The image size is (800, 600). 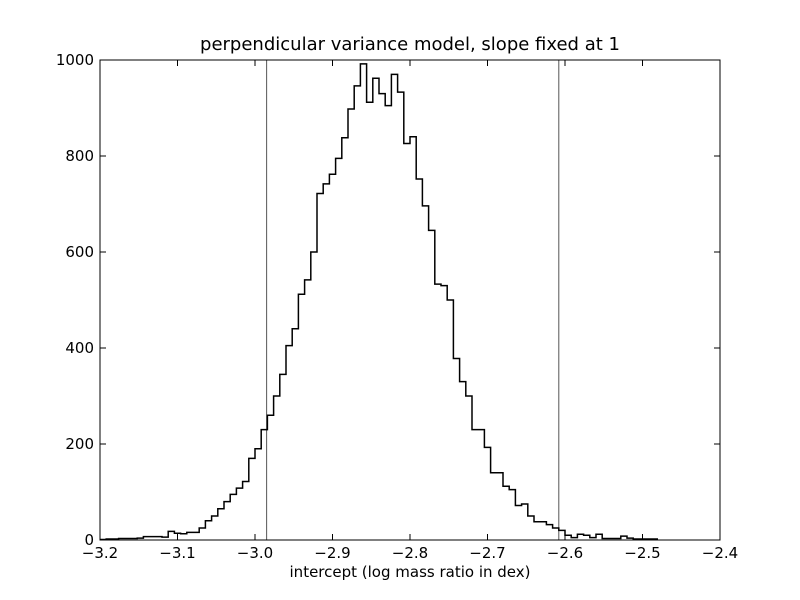 I want to click on x-tick-label: −3.2, so click(x=100, y=553).